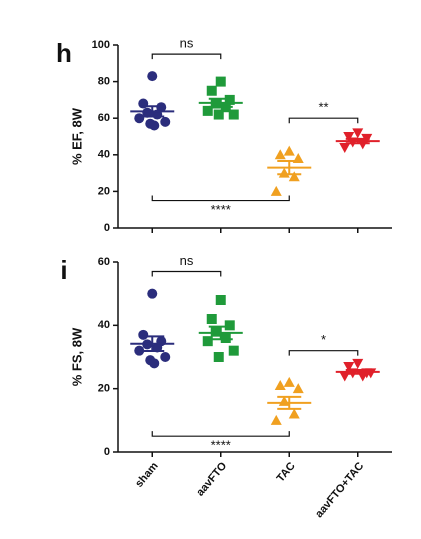 The height and width of the screenshot is (539, 421). What do you see at coordinates (147, 475) in the screenshot?
I see `x-tick-label: sham` at bounding box center [147, 475].